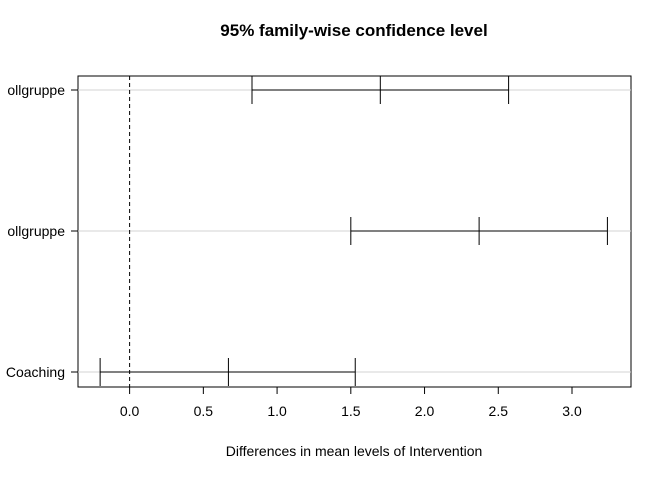 The height and width of the screenshot is (480, 672). Describe the element at coordinates (277, 411) in the screenshot. I see `x-tick-label: 1.0` at that location.